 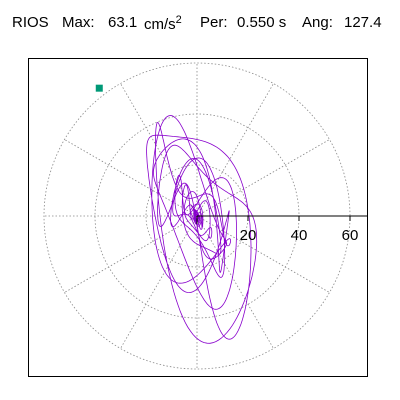 I want to click on angle-value: 127.4, so click(x=363, y=22).